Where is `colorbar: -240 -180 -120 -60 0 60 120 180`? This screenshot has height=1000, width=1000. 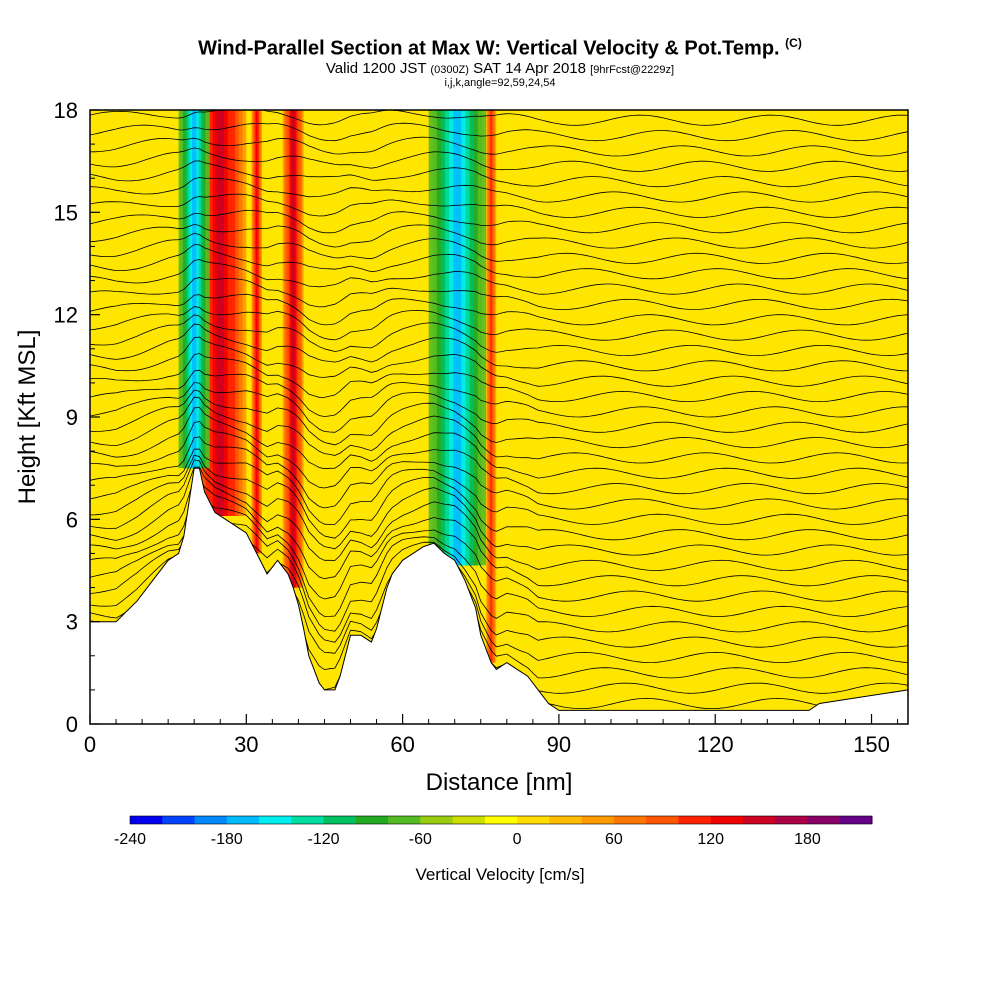
colorbar: -240 -180 -120 -60 0 60 120 180 is located at coordinates (493, 831).